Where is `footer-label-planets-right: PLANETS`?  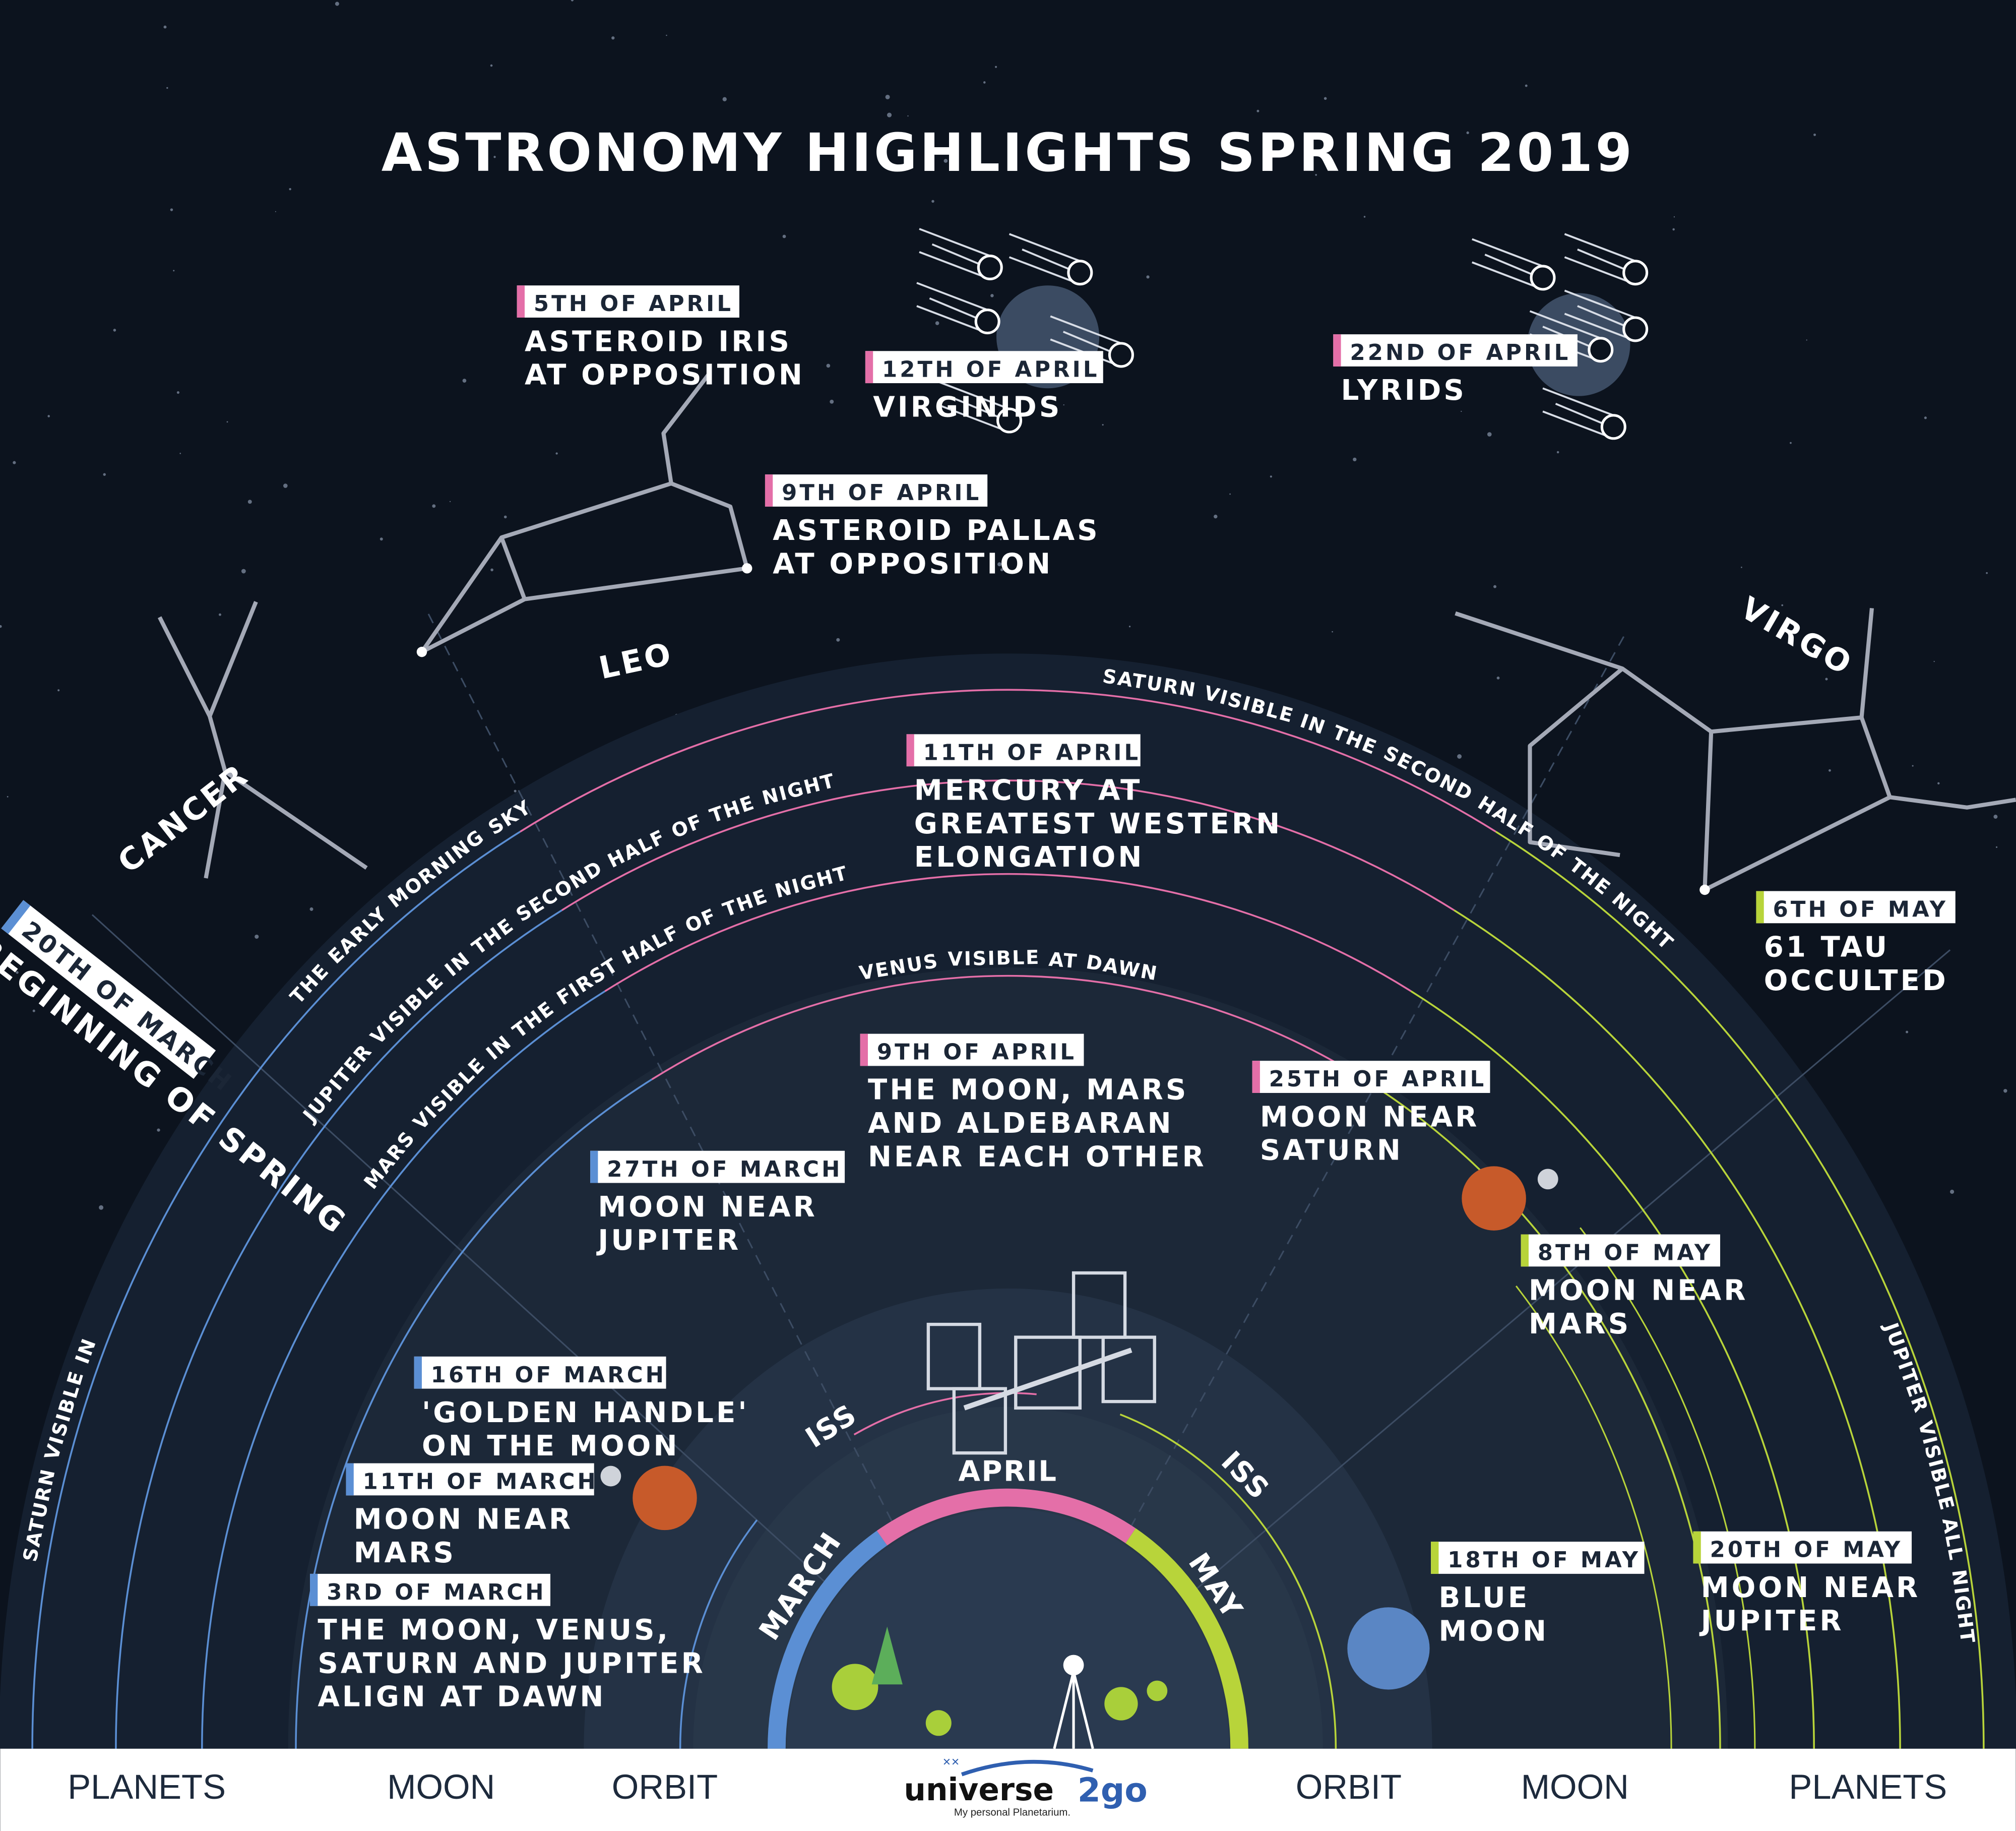 footer-label-planets-right: PLANETS is located at coordinates (1868, 1786).